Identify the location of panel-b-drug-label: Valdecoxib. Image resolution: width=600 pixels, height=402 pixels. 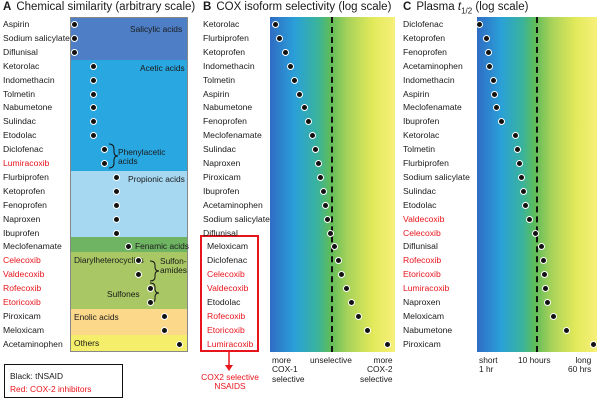
(228, 288).